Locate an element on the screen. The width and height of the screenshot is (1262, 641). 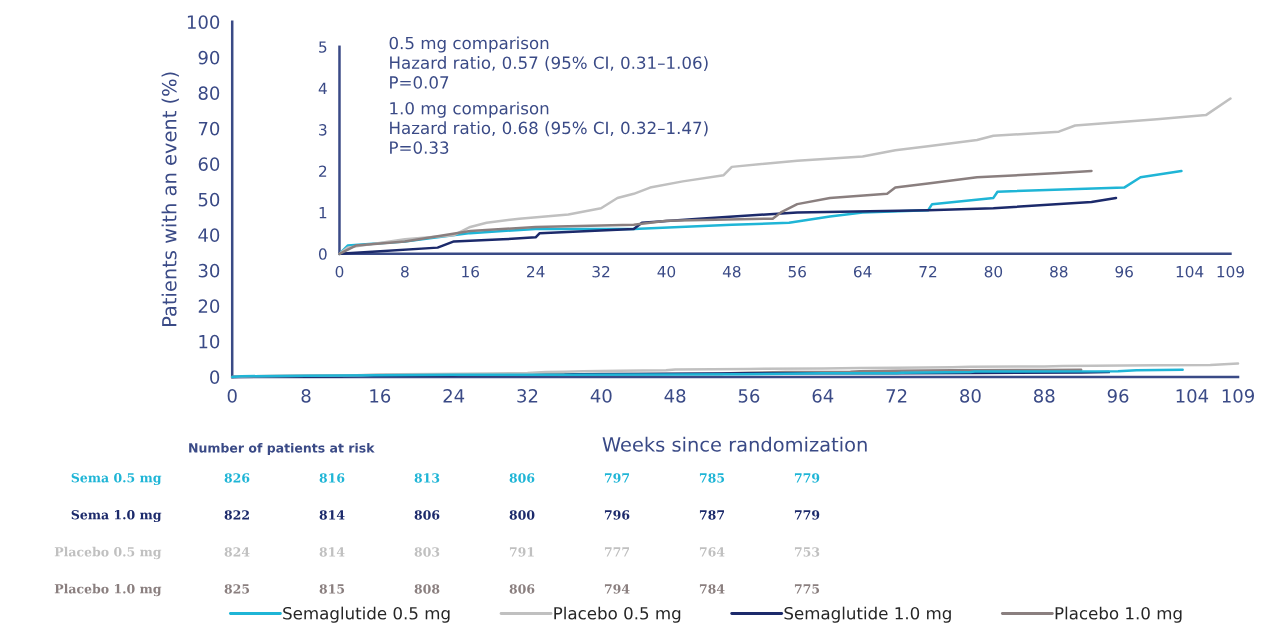
annotation: P=0.07 is located at coordinates (419, 82).